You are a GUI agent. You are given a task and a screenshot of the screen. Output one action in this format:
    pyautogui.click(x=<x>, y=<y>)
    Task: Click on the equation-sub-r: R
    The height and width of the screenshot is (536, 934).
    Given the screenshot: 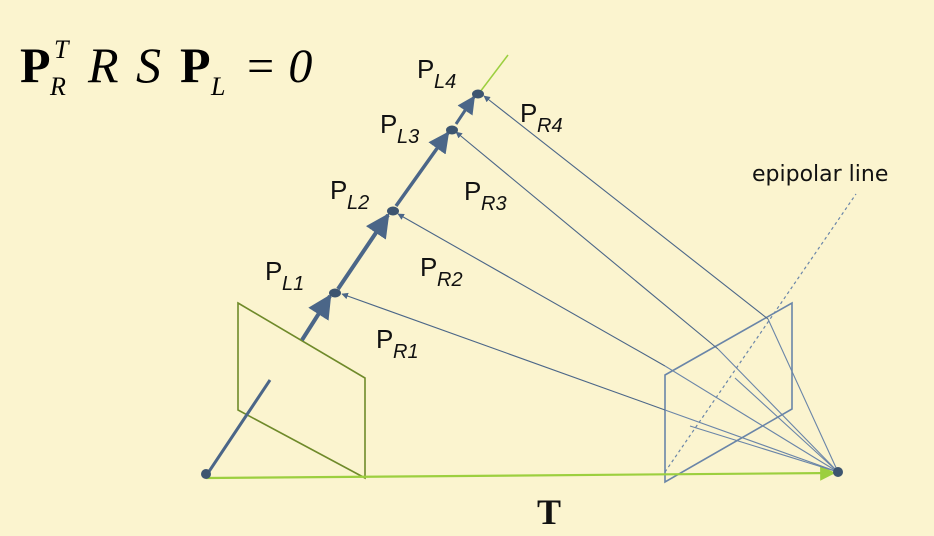 What is the action you would take?
    pyautogui.click(x=57, y=86)
    